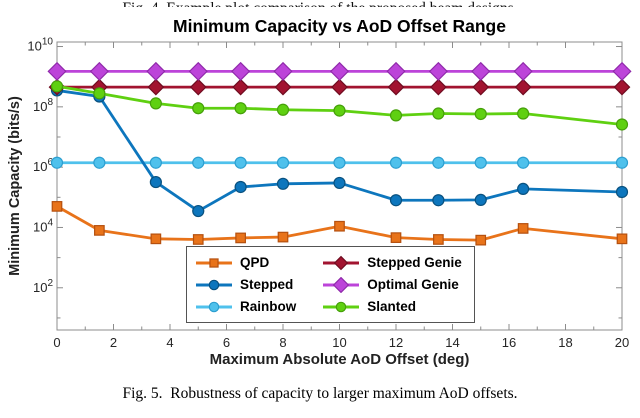  Describe the element at coordinates (339, 342) in the screenshot. I see `x-tick-label: 10` at that location.